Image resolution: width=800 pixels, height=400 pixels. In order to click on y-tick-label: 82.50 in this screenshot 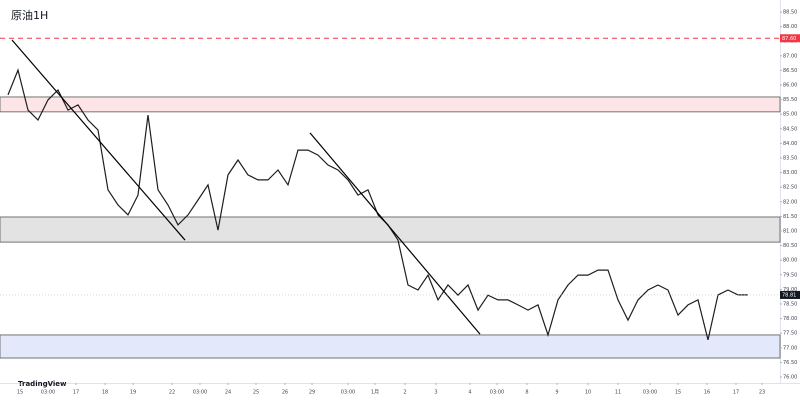, I will do `click(790, 188)`.